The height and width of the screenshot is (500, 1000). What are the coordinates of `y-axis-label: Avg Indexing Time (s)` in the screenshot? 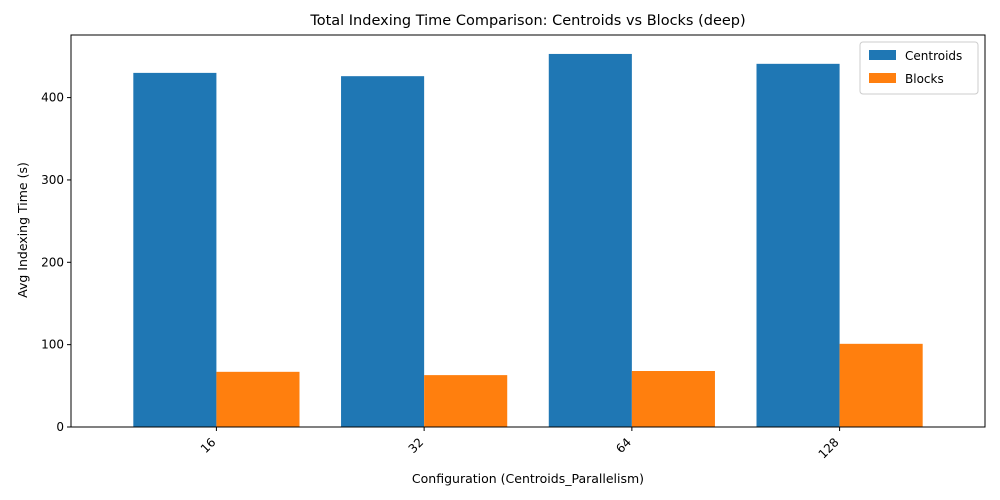 It's located at (22, 230).